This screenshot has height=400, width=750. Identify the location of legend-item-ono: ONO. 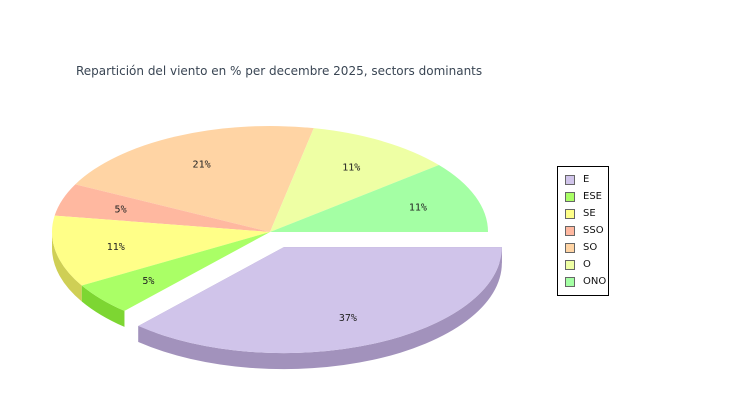
(586, 281).